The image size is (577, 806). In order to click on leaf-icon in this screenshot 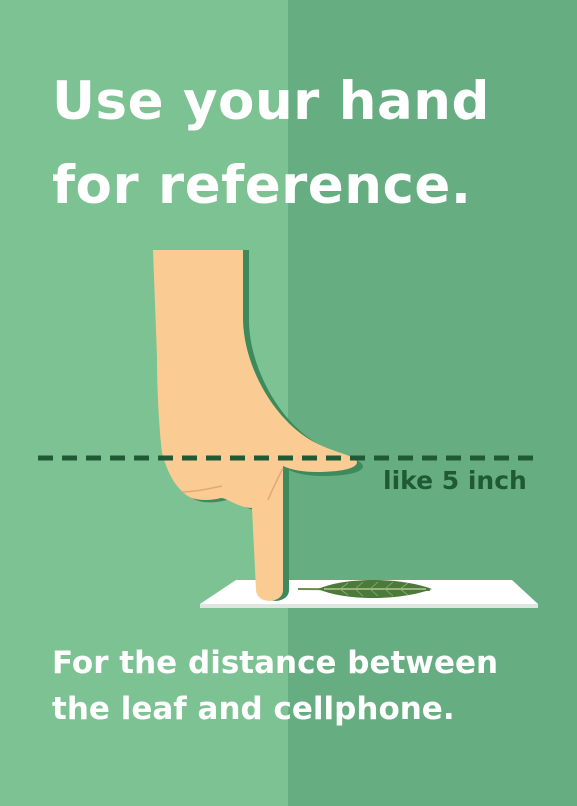, I will do `click(364, 589)`.